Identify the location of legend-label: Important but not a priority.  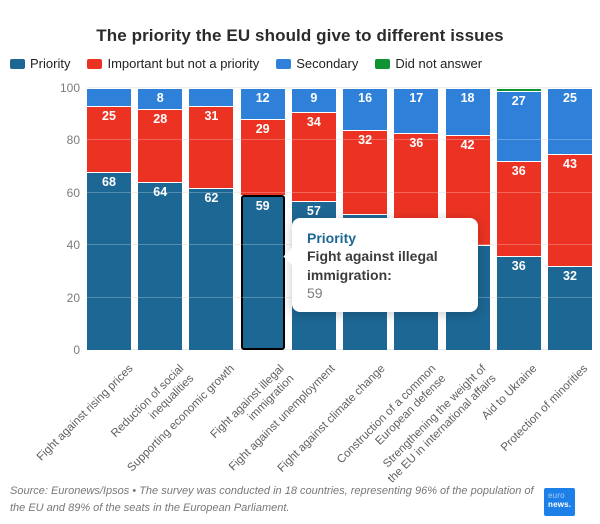
(183, 63).